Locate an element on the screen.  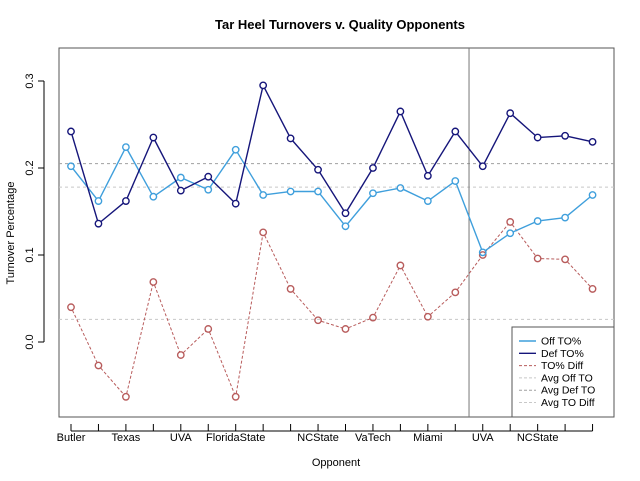
y-tick-label: 0.1 is located at coordinates (30, 254).